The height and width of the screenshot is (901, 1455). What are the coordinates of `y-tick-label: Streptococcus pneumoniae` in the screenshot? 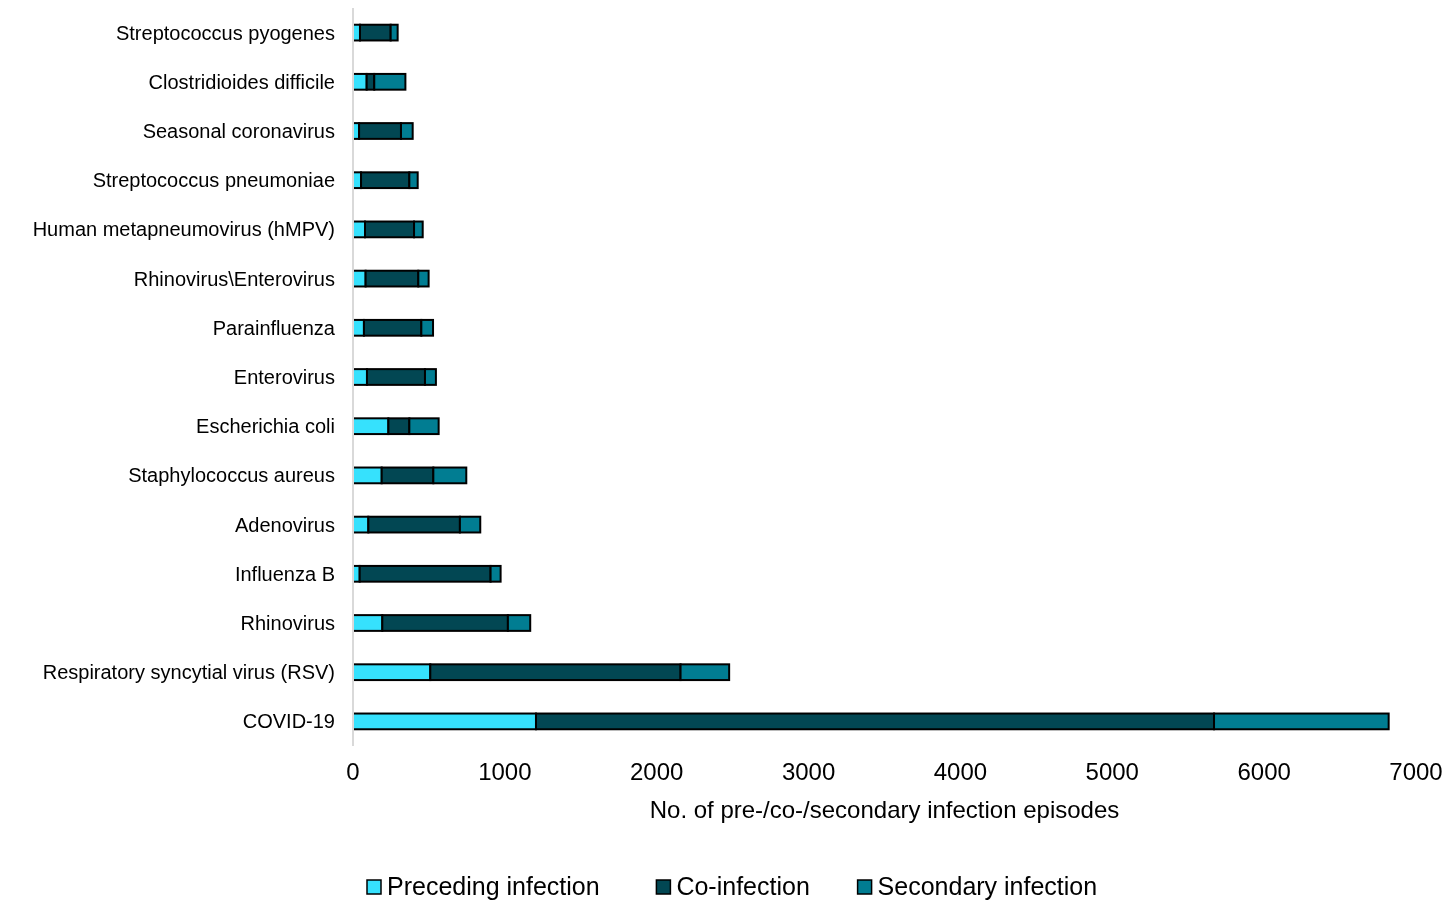 It's located at (213, 180).